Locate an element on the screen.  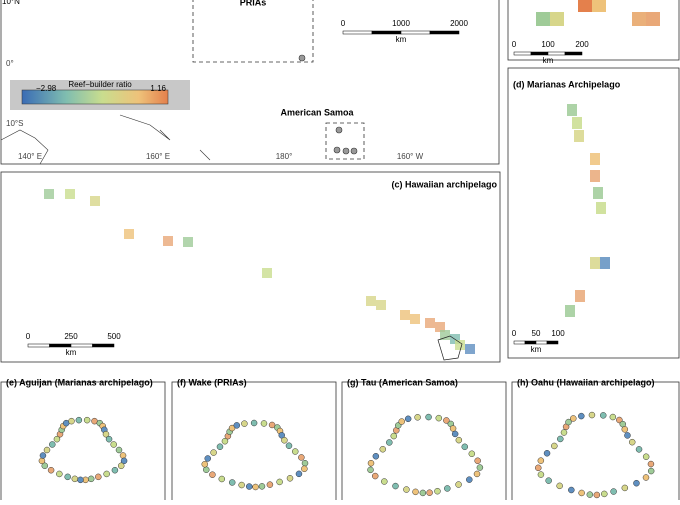
scale-bar: 0 50 100 km is located at coordinates (538, 341).